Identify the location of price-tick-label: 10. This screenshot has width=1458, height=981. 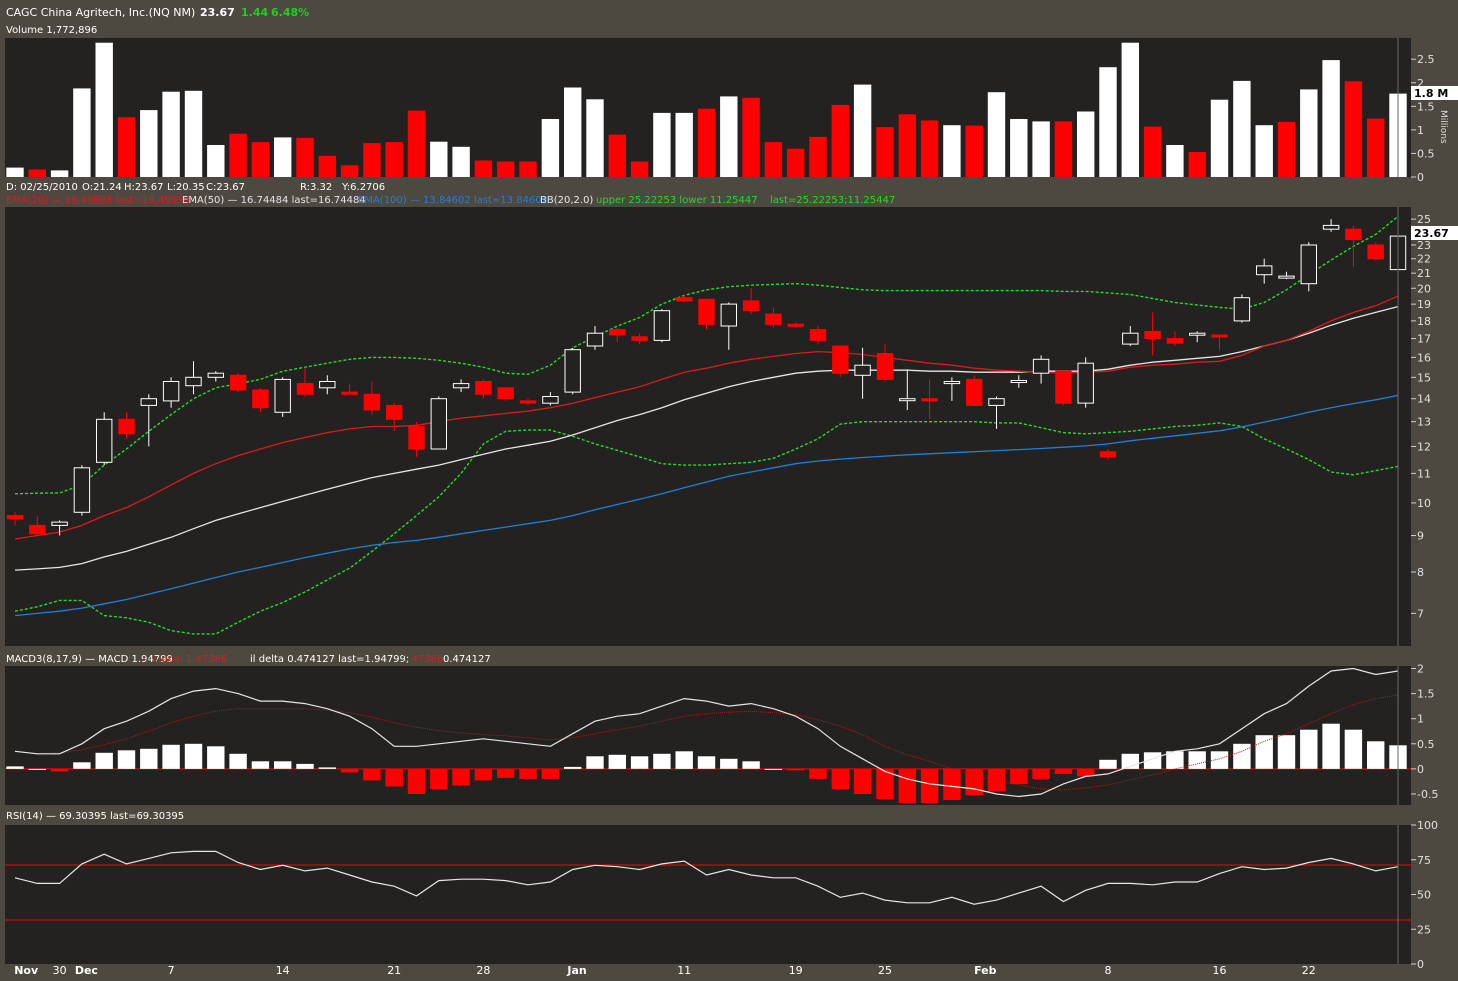
(1424, 503).